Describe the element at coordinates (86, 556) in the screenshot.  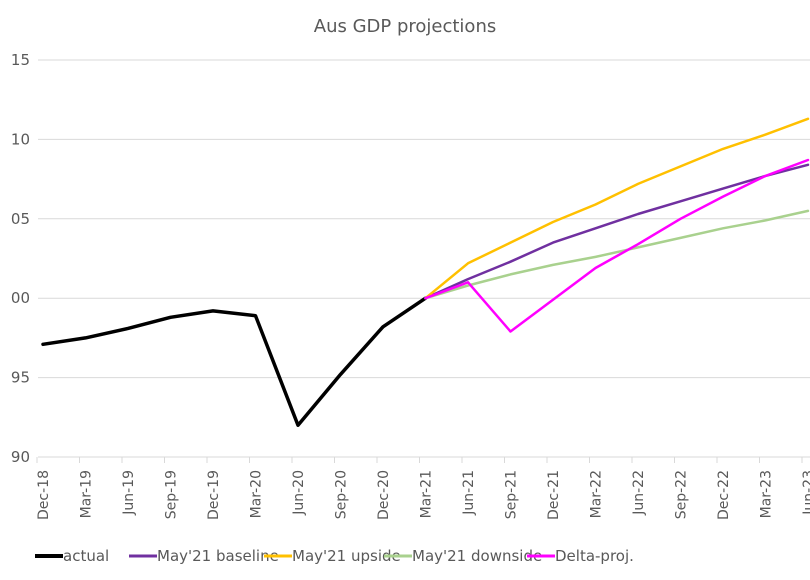
I see `legend-label: actual` at that location.